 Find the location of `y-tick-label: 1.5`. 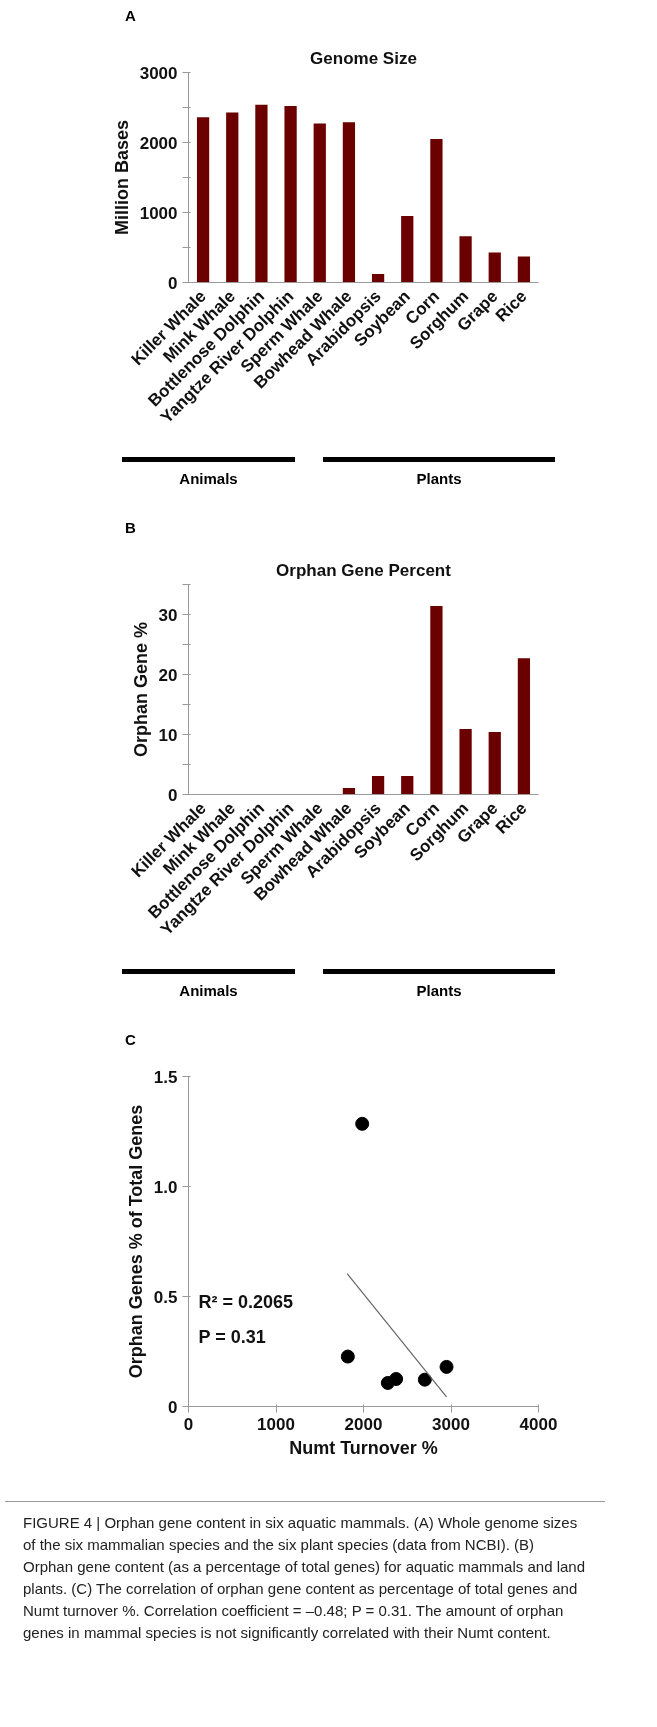

y-tick-label: 1.5 is located at coordinates (165, 1077).